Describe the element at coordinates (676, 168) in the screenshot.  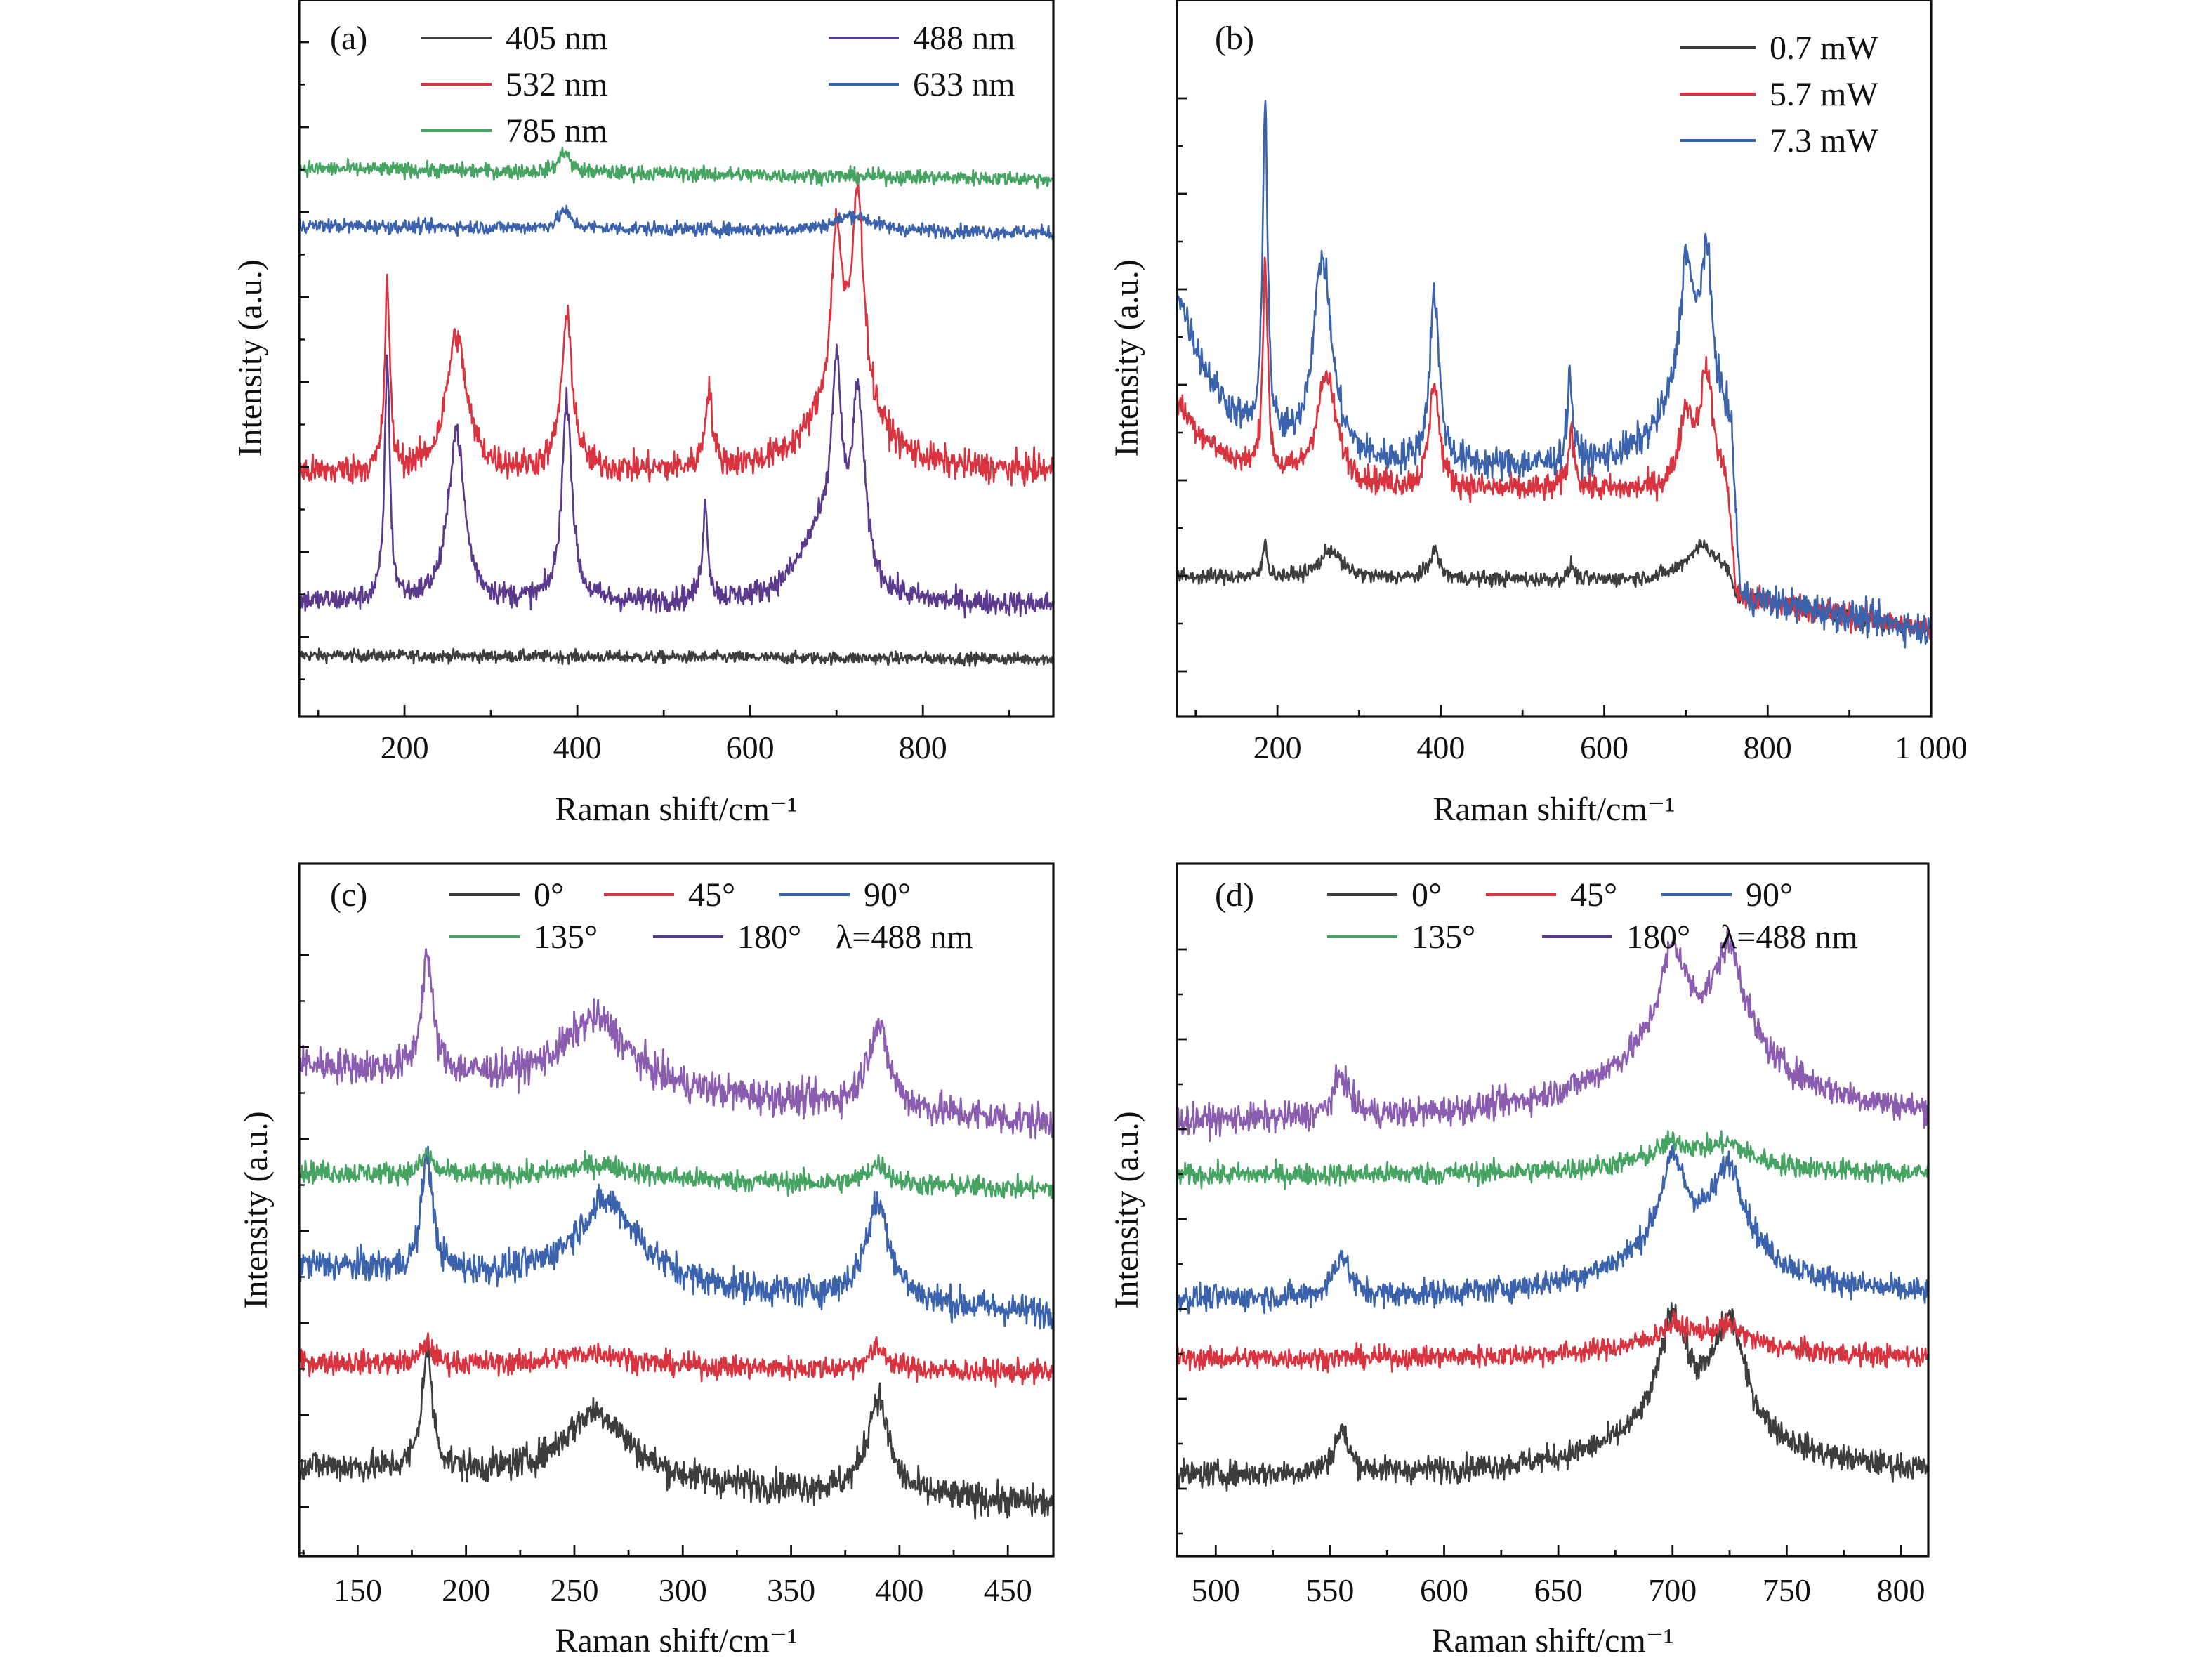
I see `series-line-785nm` at that location.